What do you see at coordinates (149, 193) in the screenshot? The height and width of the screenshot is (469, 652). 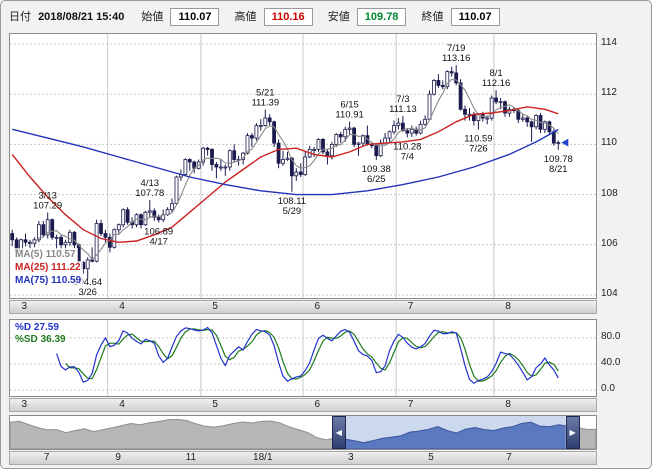 I see `svg-text: 107.78` at bounding box center [149, 193].